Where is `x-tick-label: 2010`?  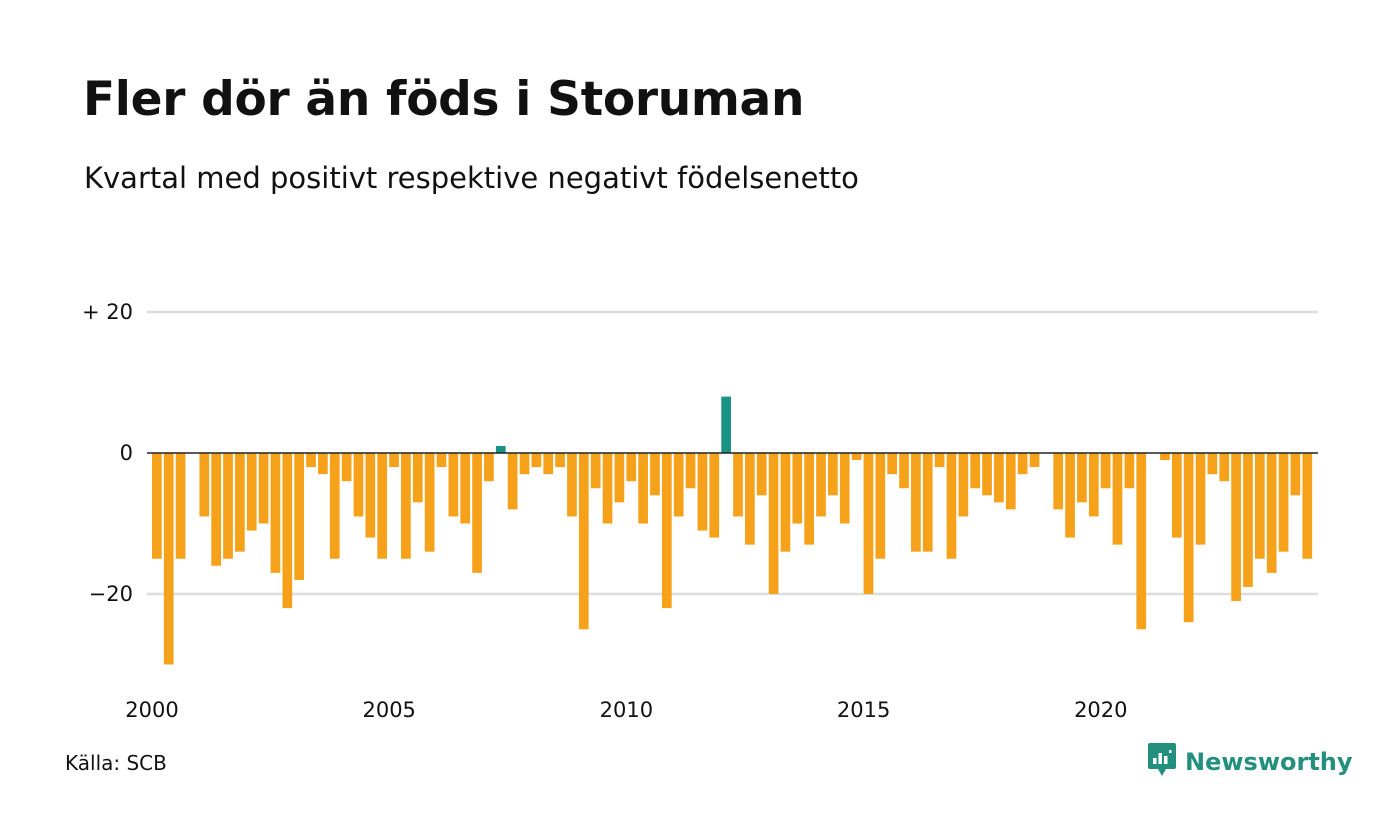
x-tick-label: 2010 is located at coordinates (626, 710).